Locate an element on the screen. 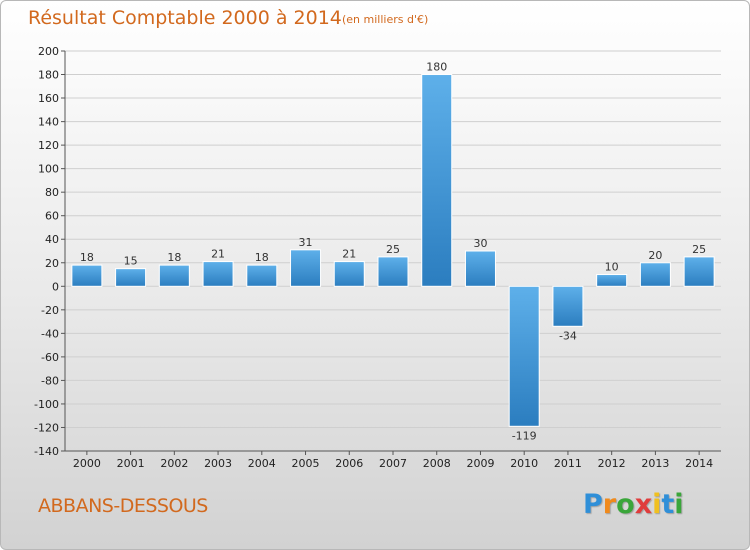 The image size is (750, 550). data-label-2011: -34 is located at coordinates (568, 335).